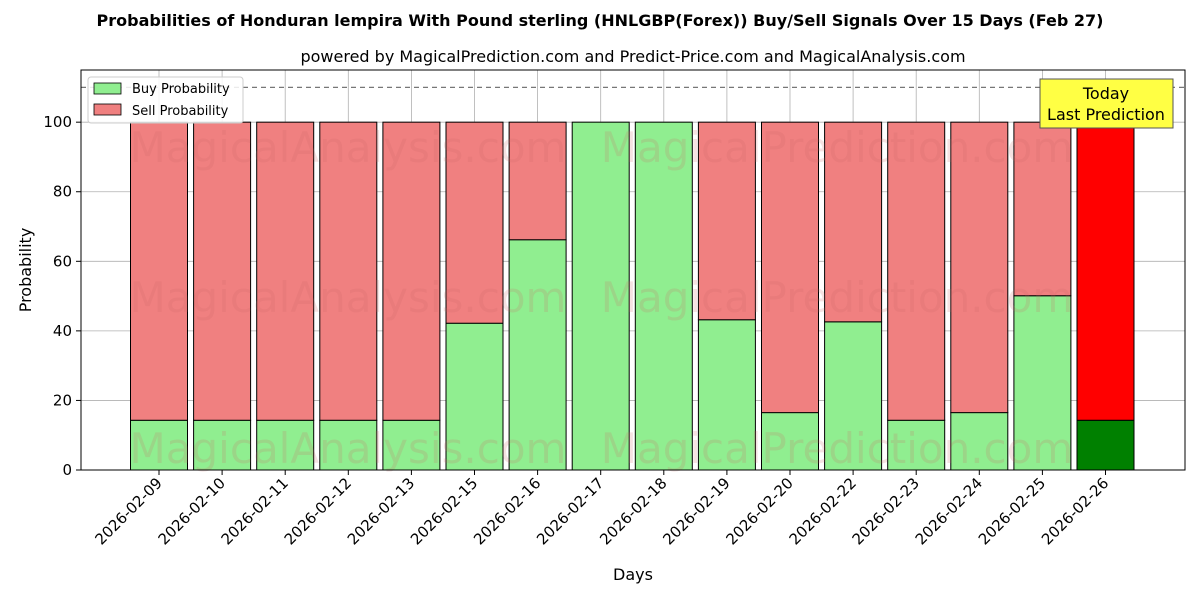 This screenshot has height=600, width=1200. Describe the element at coordinates (633, 574) in the screenshot. I see `x-axis-label: Days` at that location.